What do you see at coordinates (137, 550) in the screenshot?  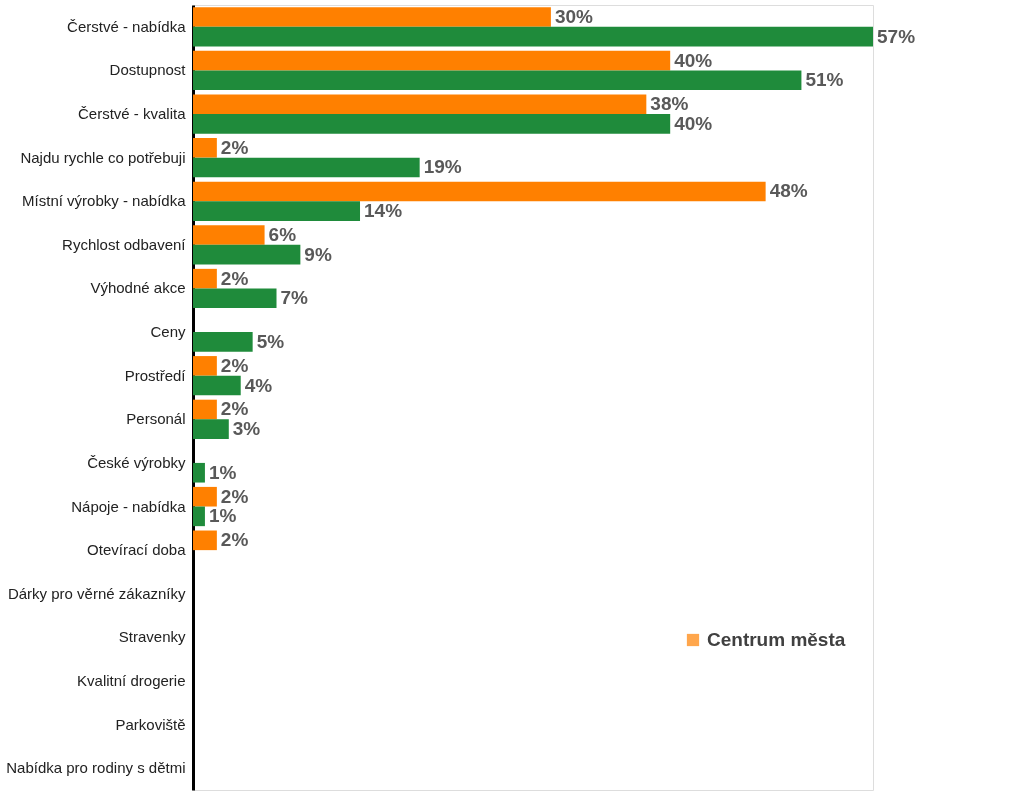 I see `y-tick-label: Otevírací doba` at bounding box center [137, 550].